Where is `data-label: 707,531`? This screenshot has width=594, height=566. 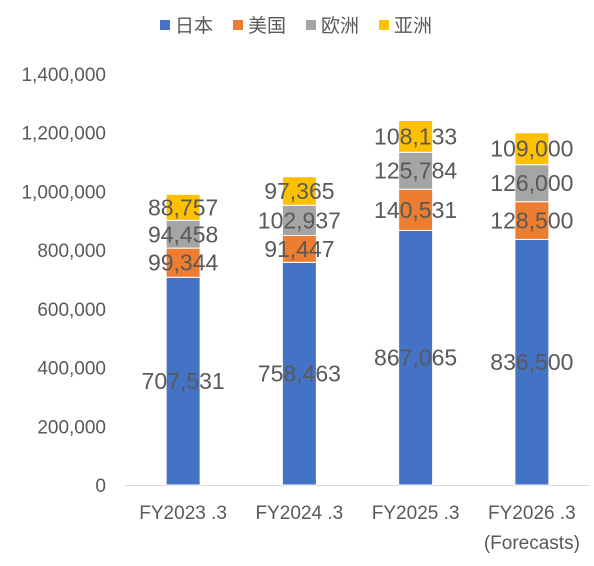 data-label: 707,531 is located at coordinates (183, 381).